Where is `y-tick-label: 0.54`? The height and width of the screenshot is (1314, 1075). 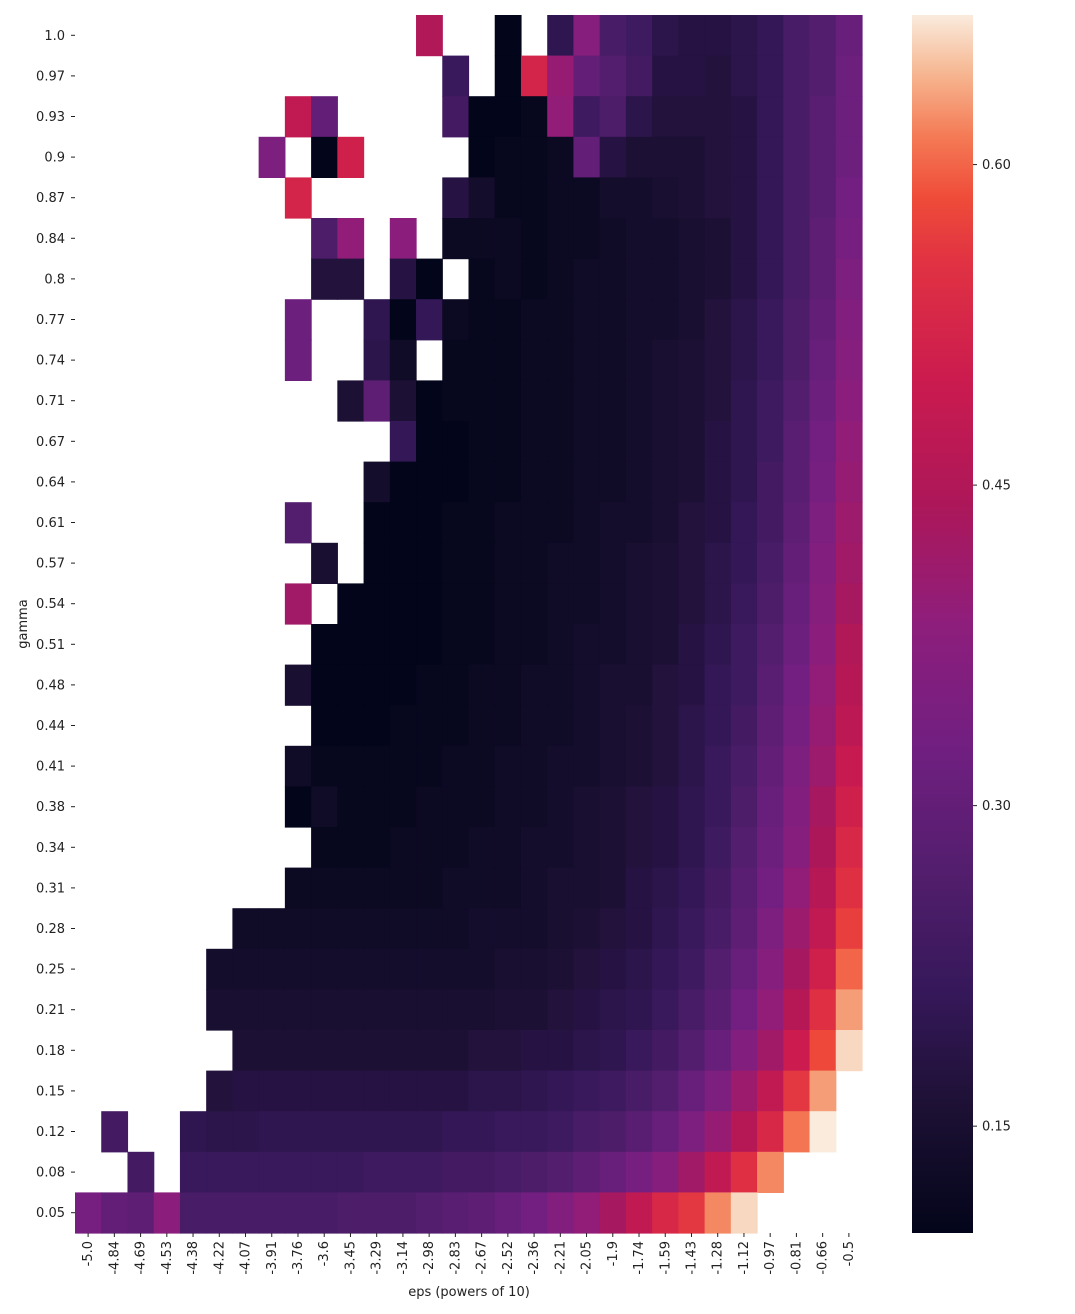 y-tick-label: 0.54 is located at coordinates (50, 604).